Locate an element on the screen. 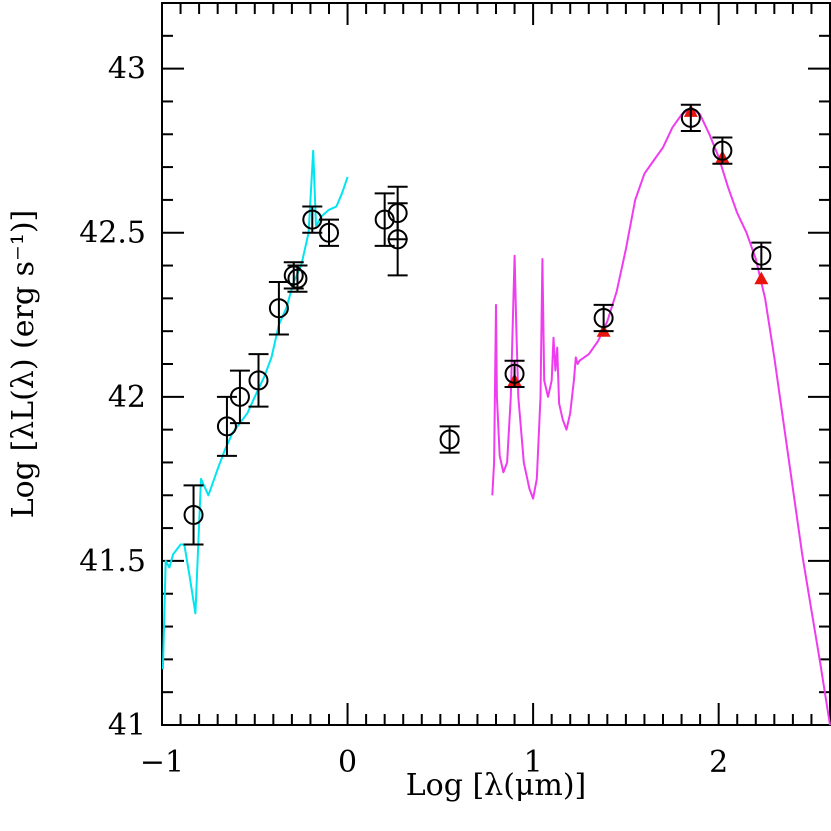  x-tick-label: 0 is located at coordinates (347, 762).